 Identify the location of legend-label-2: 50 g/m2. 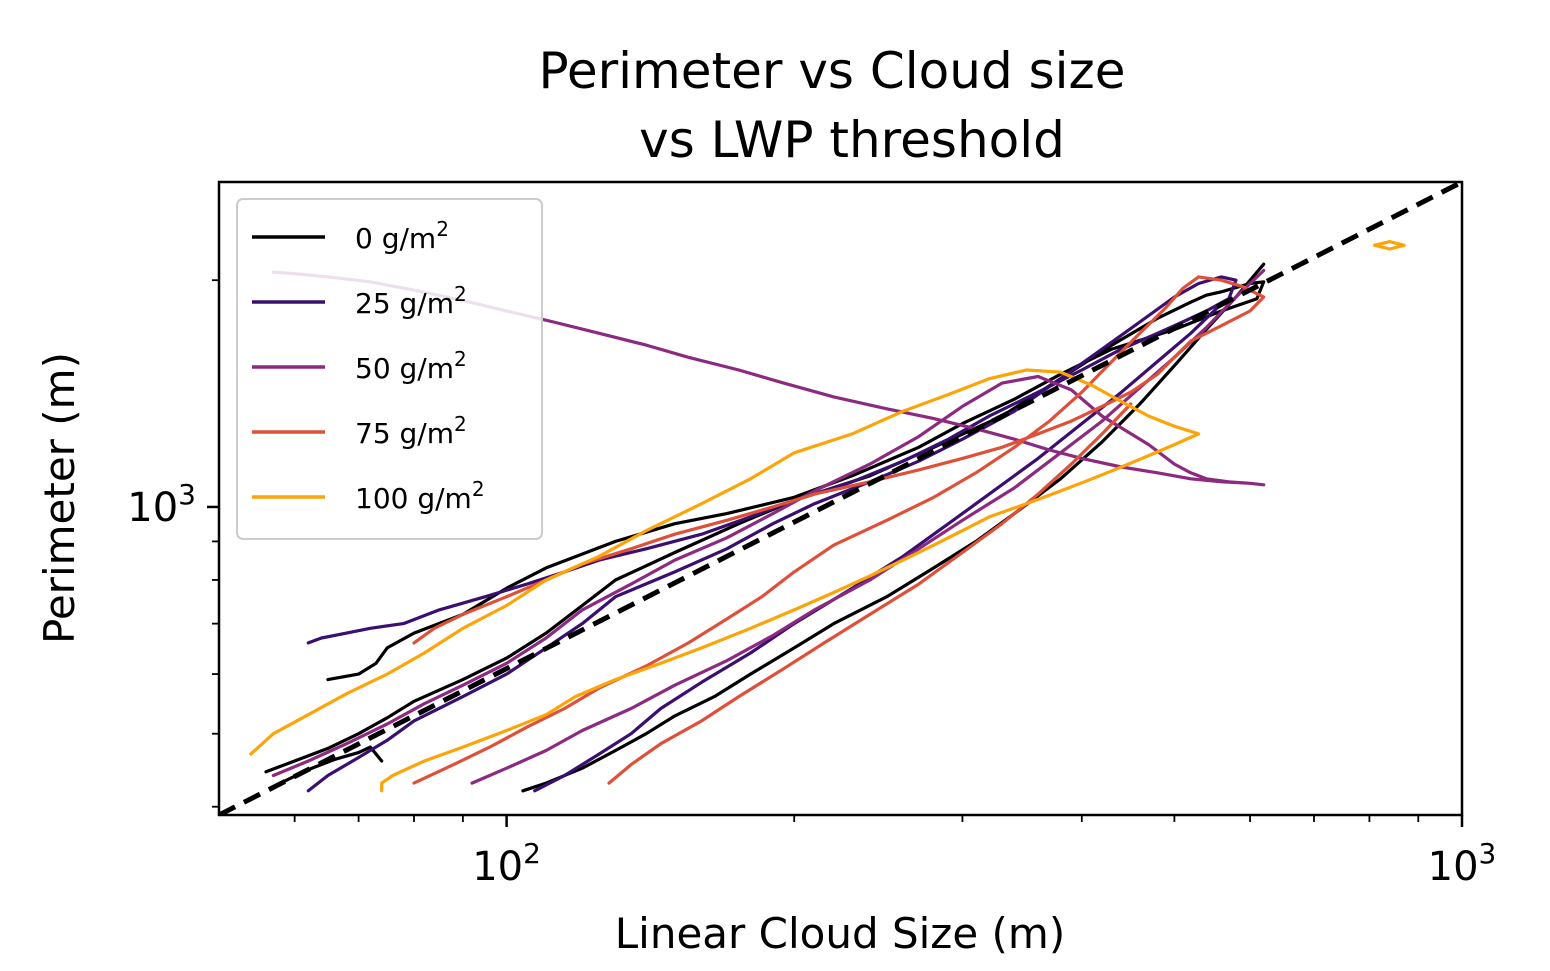
(411, 366).